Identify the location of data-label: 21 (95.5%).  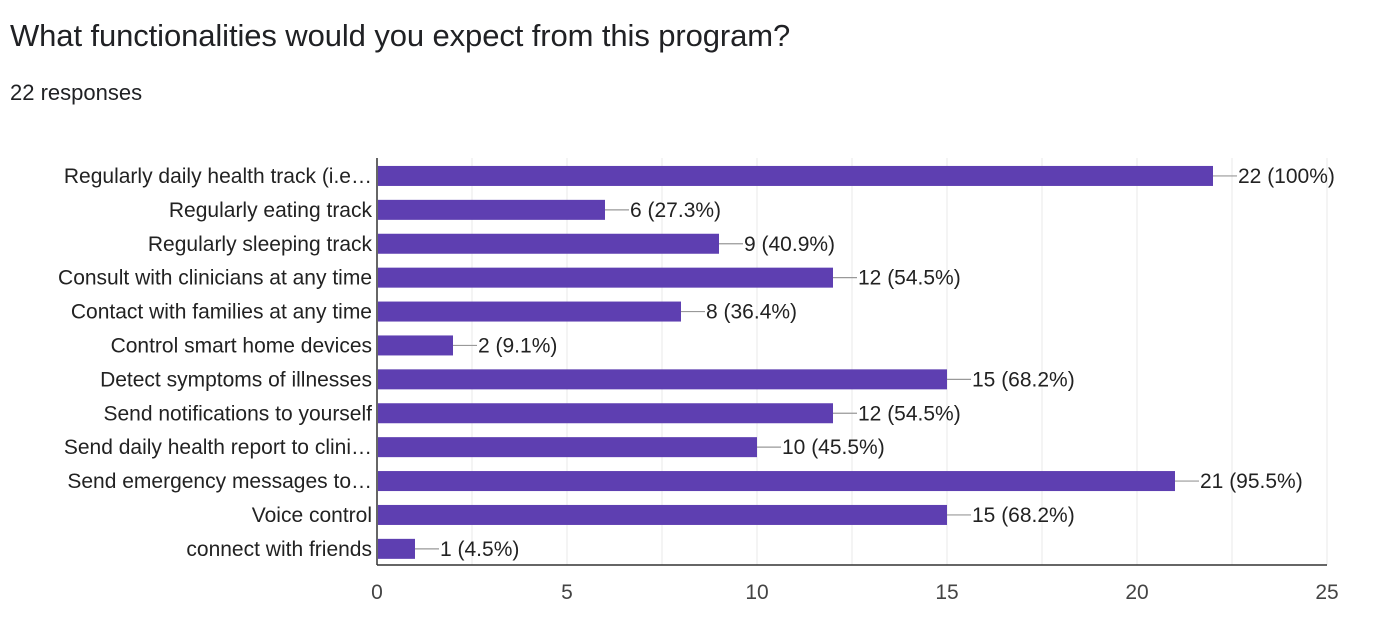
(1251, 481).